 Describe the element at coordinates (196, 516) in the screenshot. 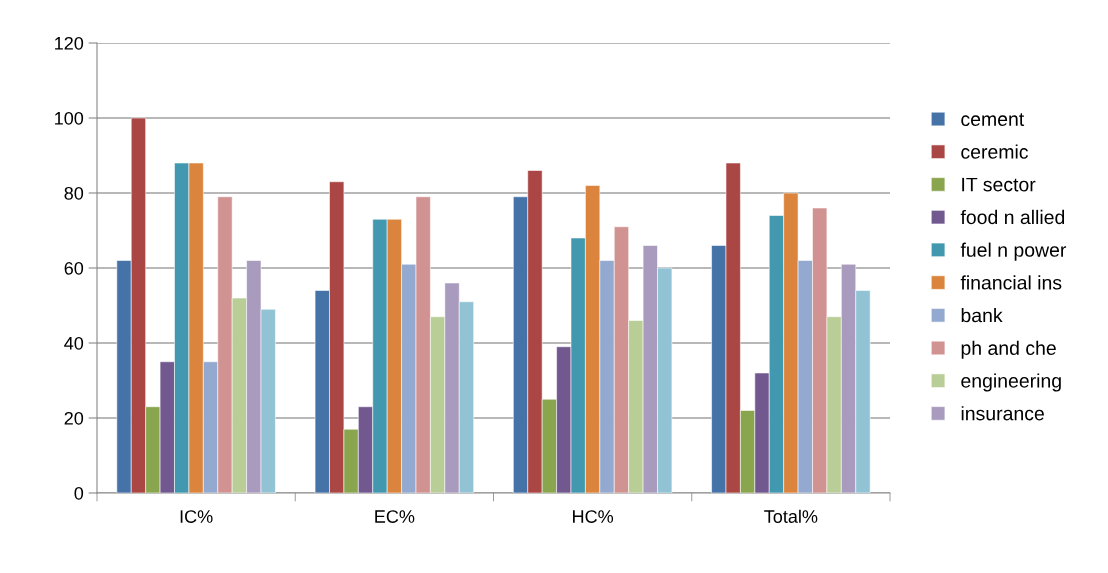

I see `x-tick-label: IC%` at that location.